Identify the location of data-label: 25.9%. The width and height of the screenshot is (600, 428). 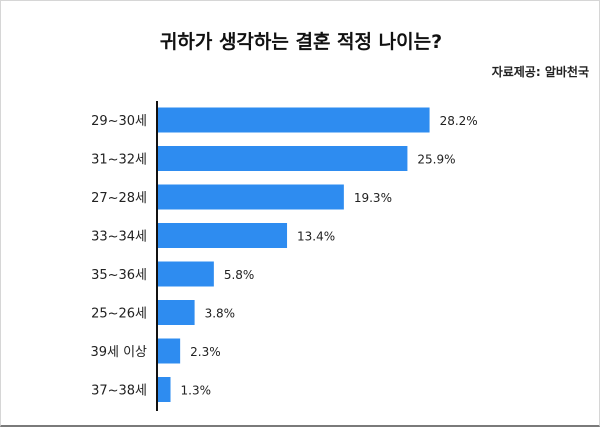
(436, 160).